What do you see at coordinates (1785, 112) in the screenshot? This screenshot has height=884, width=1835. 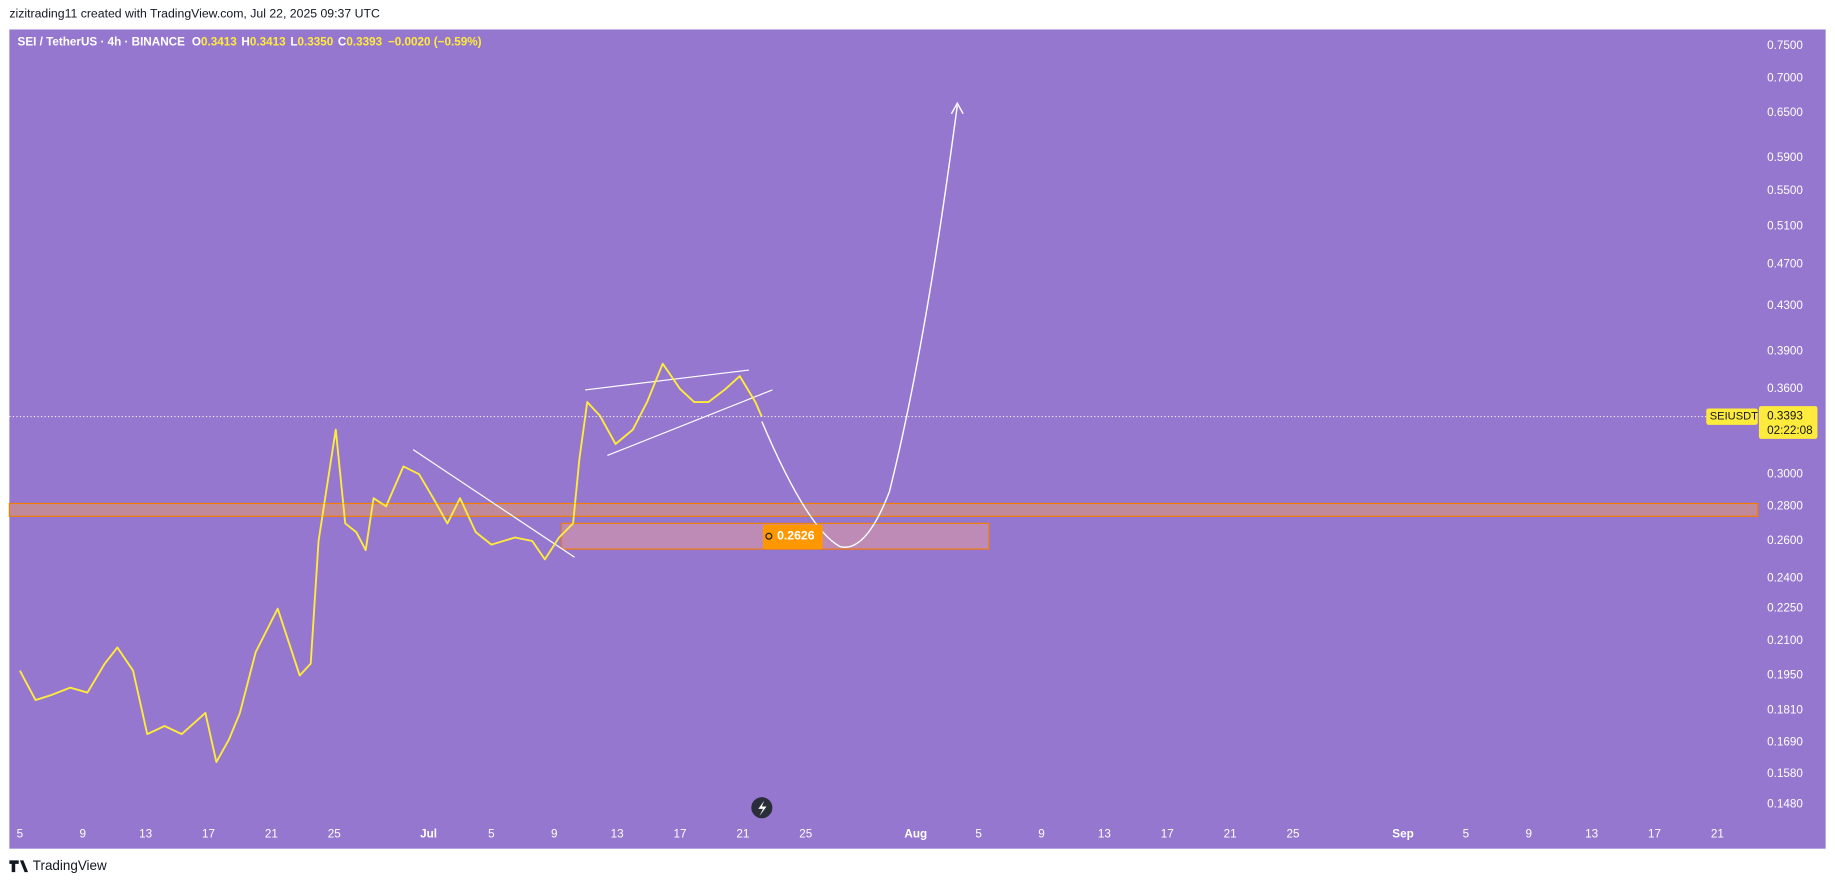 I see `y-tick-label: 0.6500` at bounding box center [1785, 112].